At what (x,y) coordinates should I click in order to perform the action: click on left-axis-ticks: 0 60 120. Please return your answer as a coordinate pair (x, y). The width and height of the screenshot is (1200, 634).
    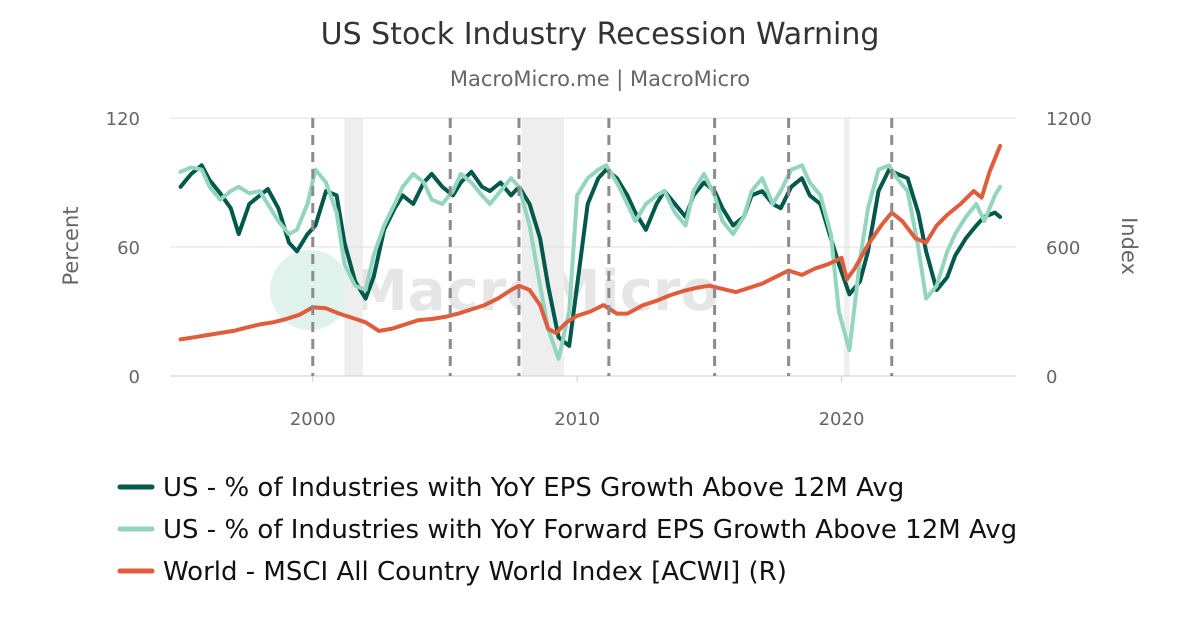
    Looking at the image, I should click on (123, 248).